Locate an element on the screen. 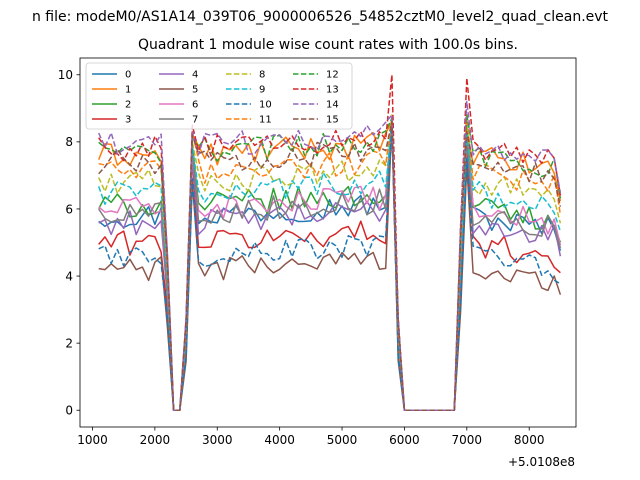 The height and width of the screenshot is (480, 640). legend-label-2: 2 is located at coordinates (128, 105).